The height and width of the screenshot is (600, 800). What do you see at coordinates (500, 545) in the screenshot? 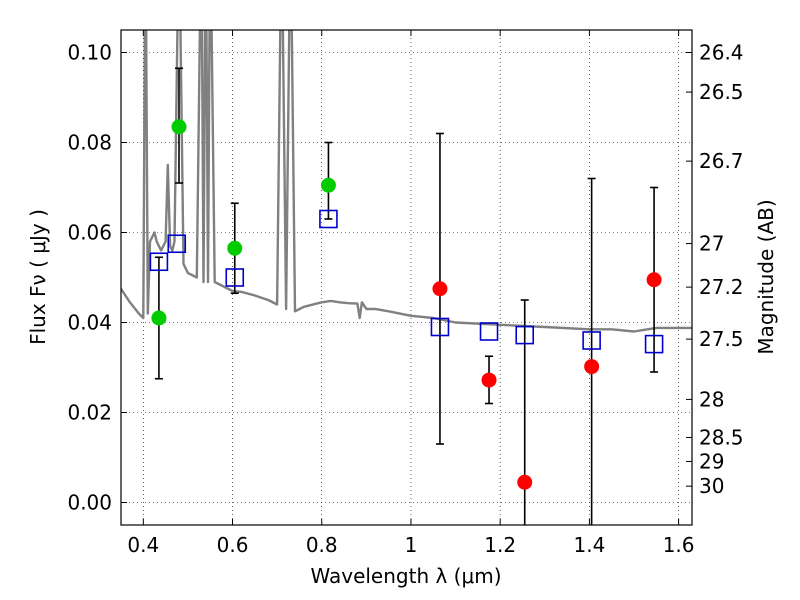
I see `x-tick-label: 1.2` at bounding box center [500, 545].